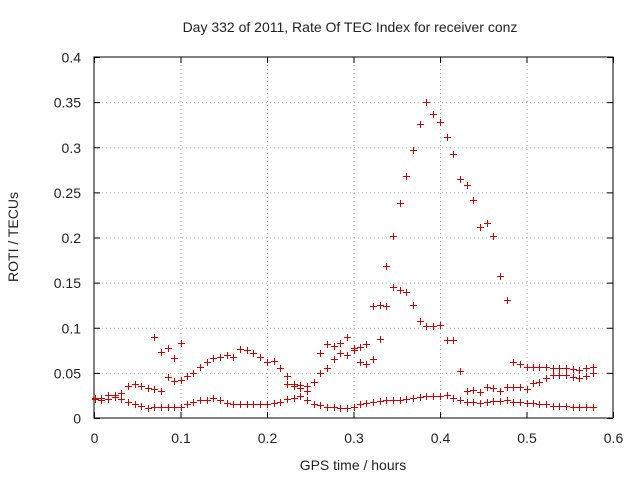  Describe the element at coordinates (72, 58) in the screenshot. I see `y-tick-label: 0.4` at that location.